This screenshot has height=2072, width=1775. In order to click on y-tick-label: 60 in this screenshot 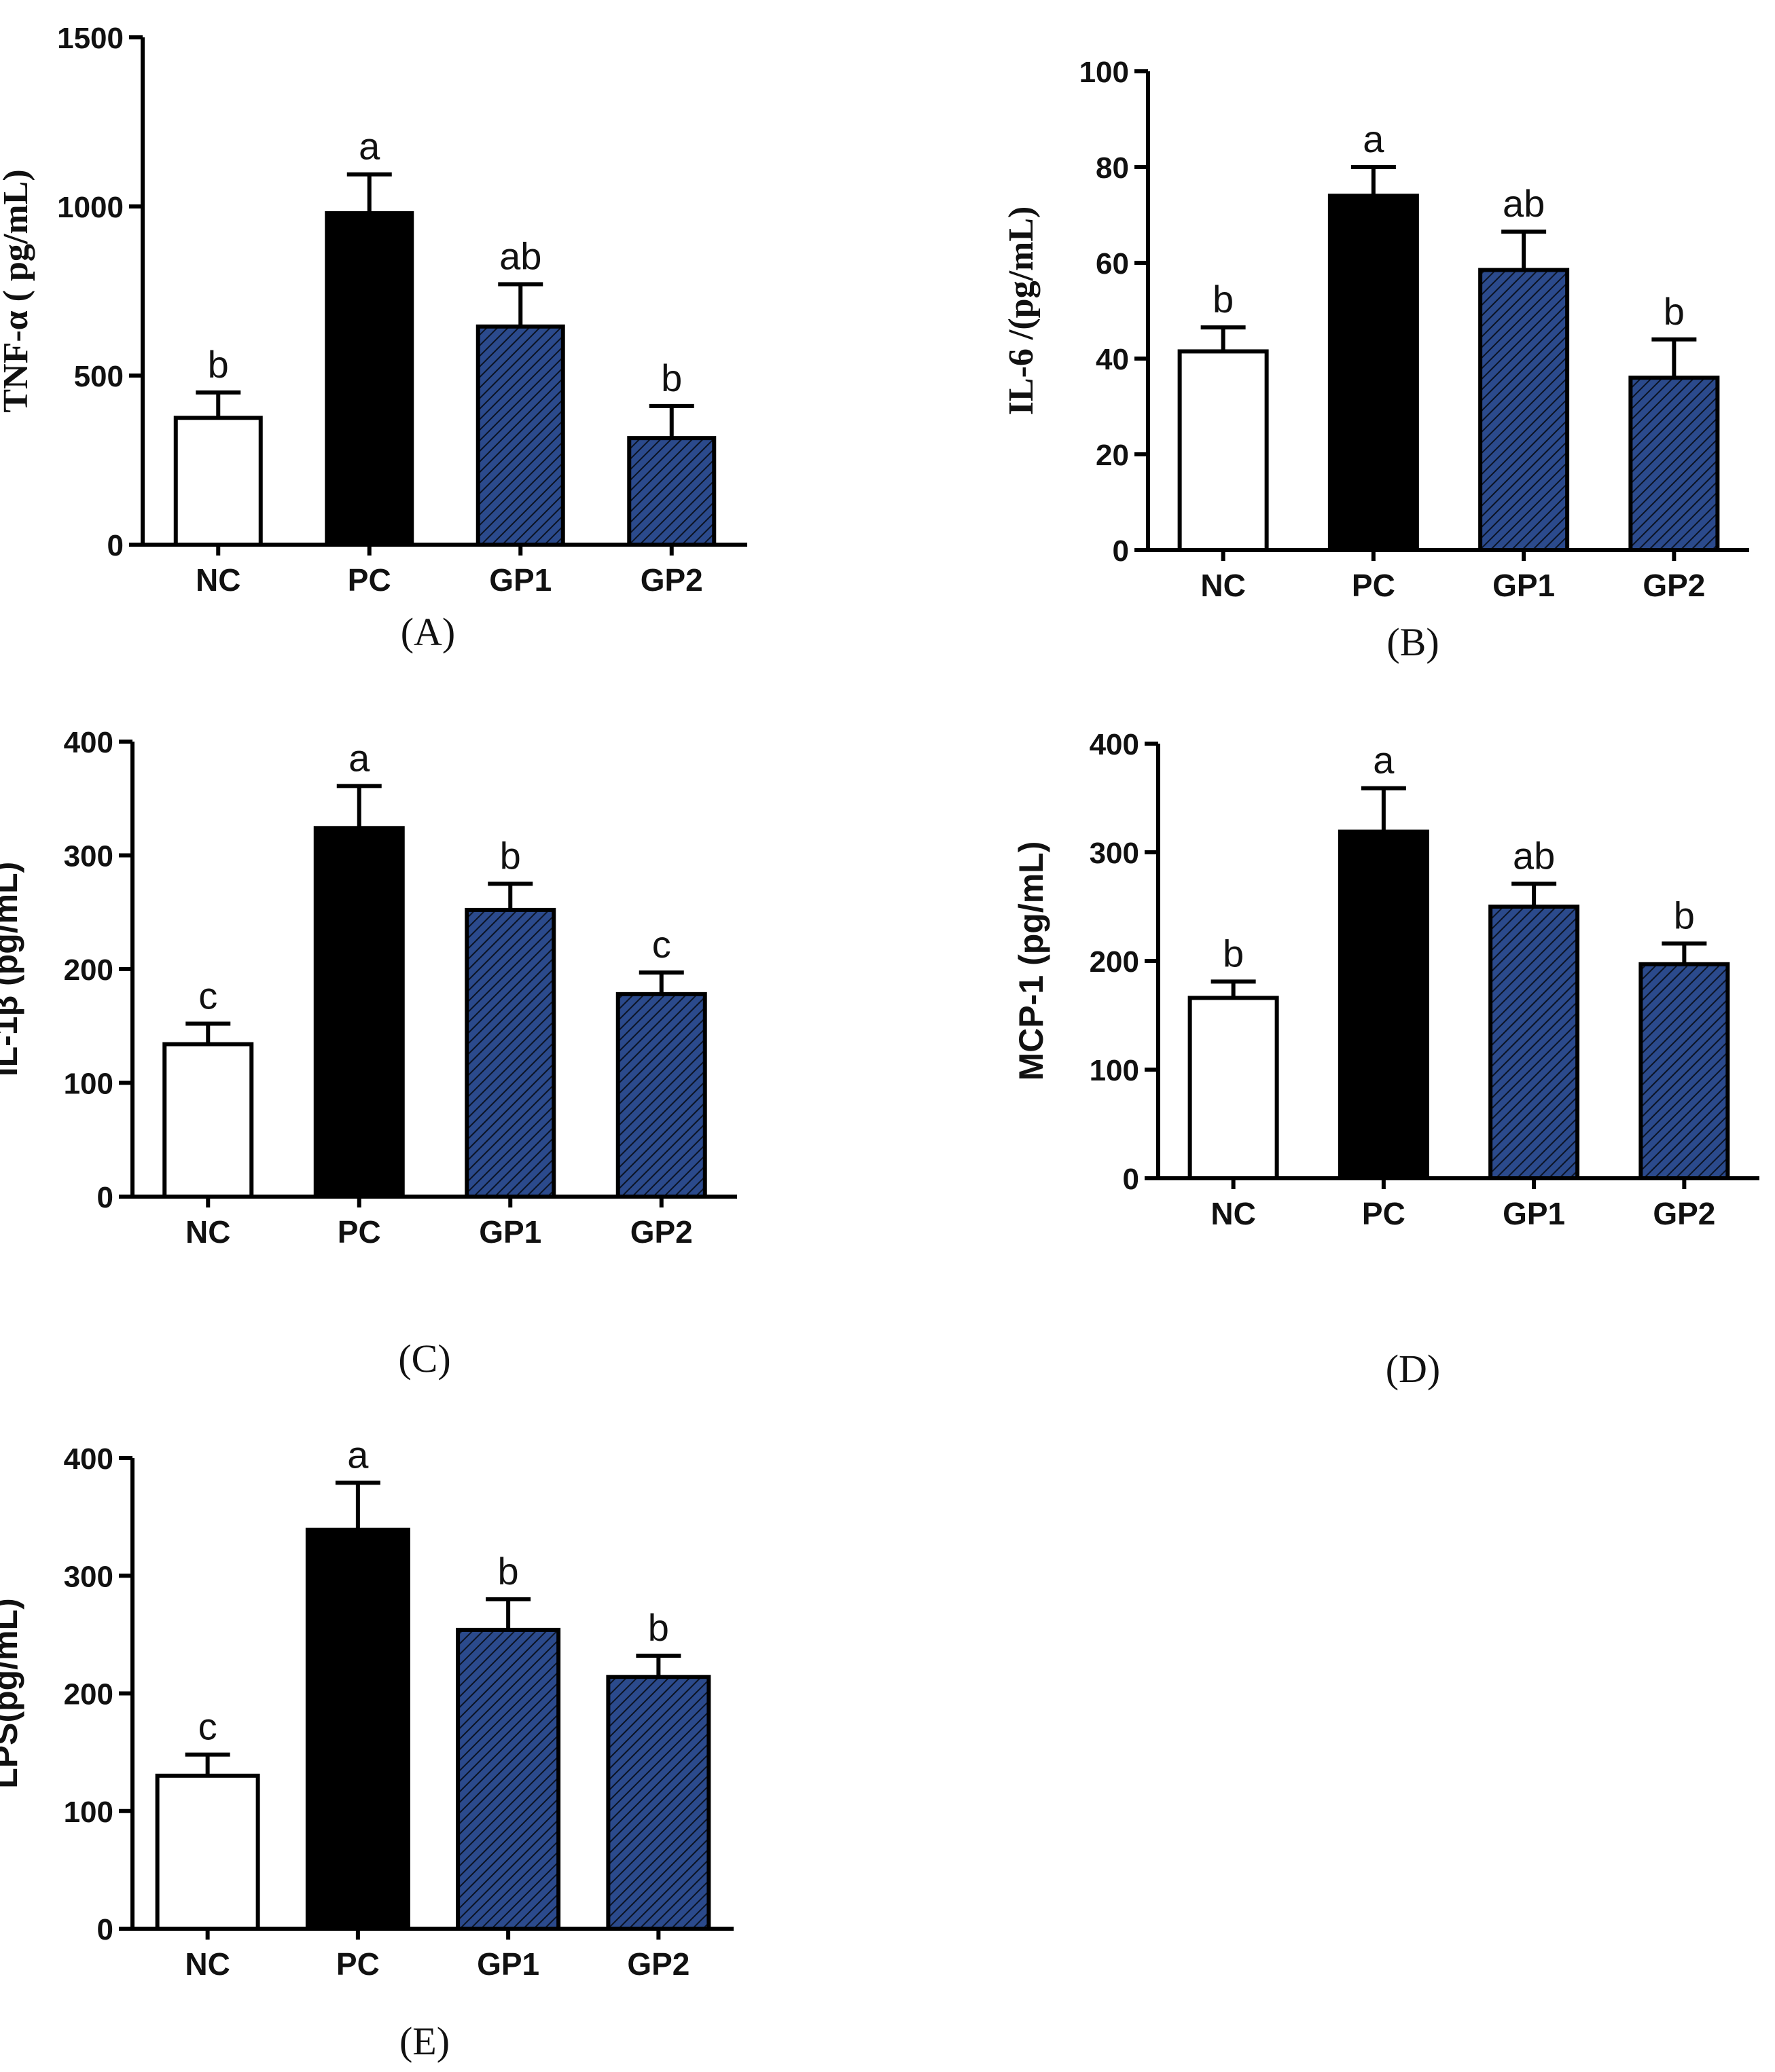, I will do `click(1112, 263)`.